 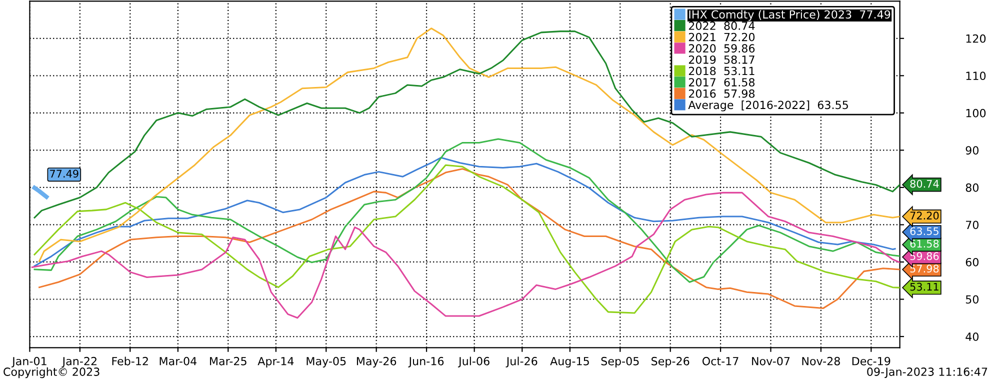 I want to click on x-tick-label: Jan-01, so click(x=29, y=362).